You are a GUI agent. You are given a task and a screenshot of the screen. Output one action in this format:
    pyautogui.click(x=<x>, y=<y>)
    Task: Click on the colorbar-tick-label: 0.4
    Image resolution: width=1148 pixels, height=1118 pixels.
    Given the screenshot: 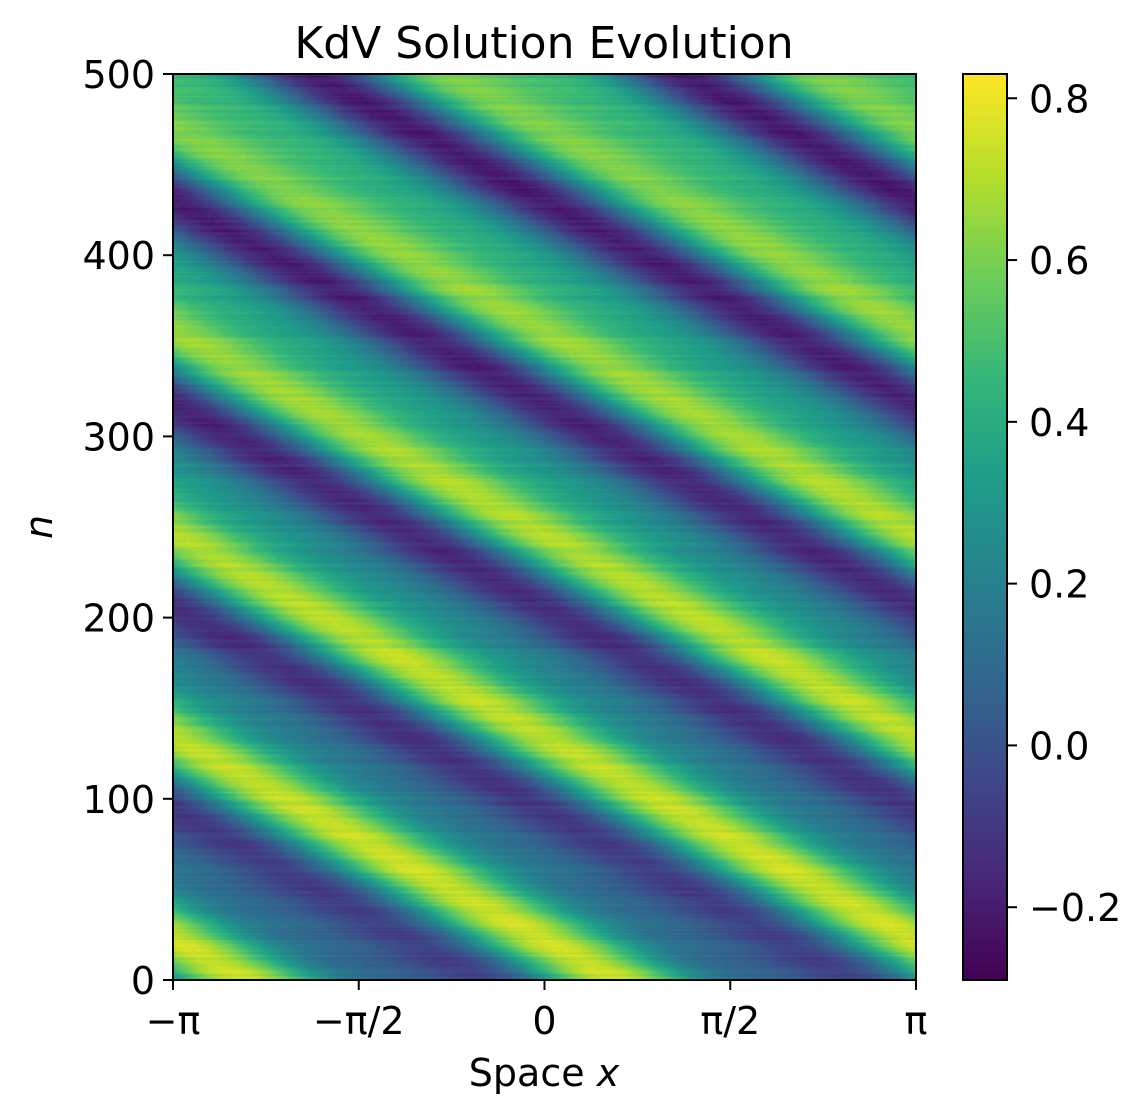 What is the action you would take?
    pyautogui.click(x=1059, y=423)
    